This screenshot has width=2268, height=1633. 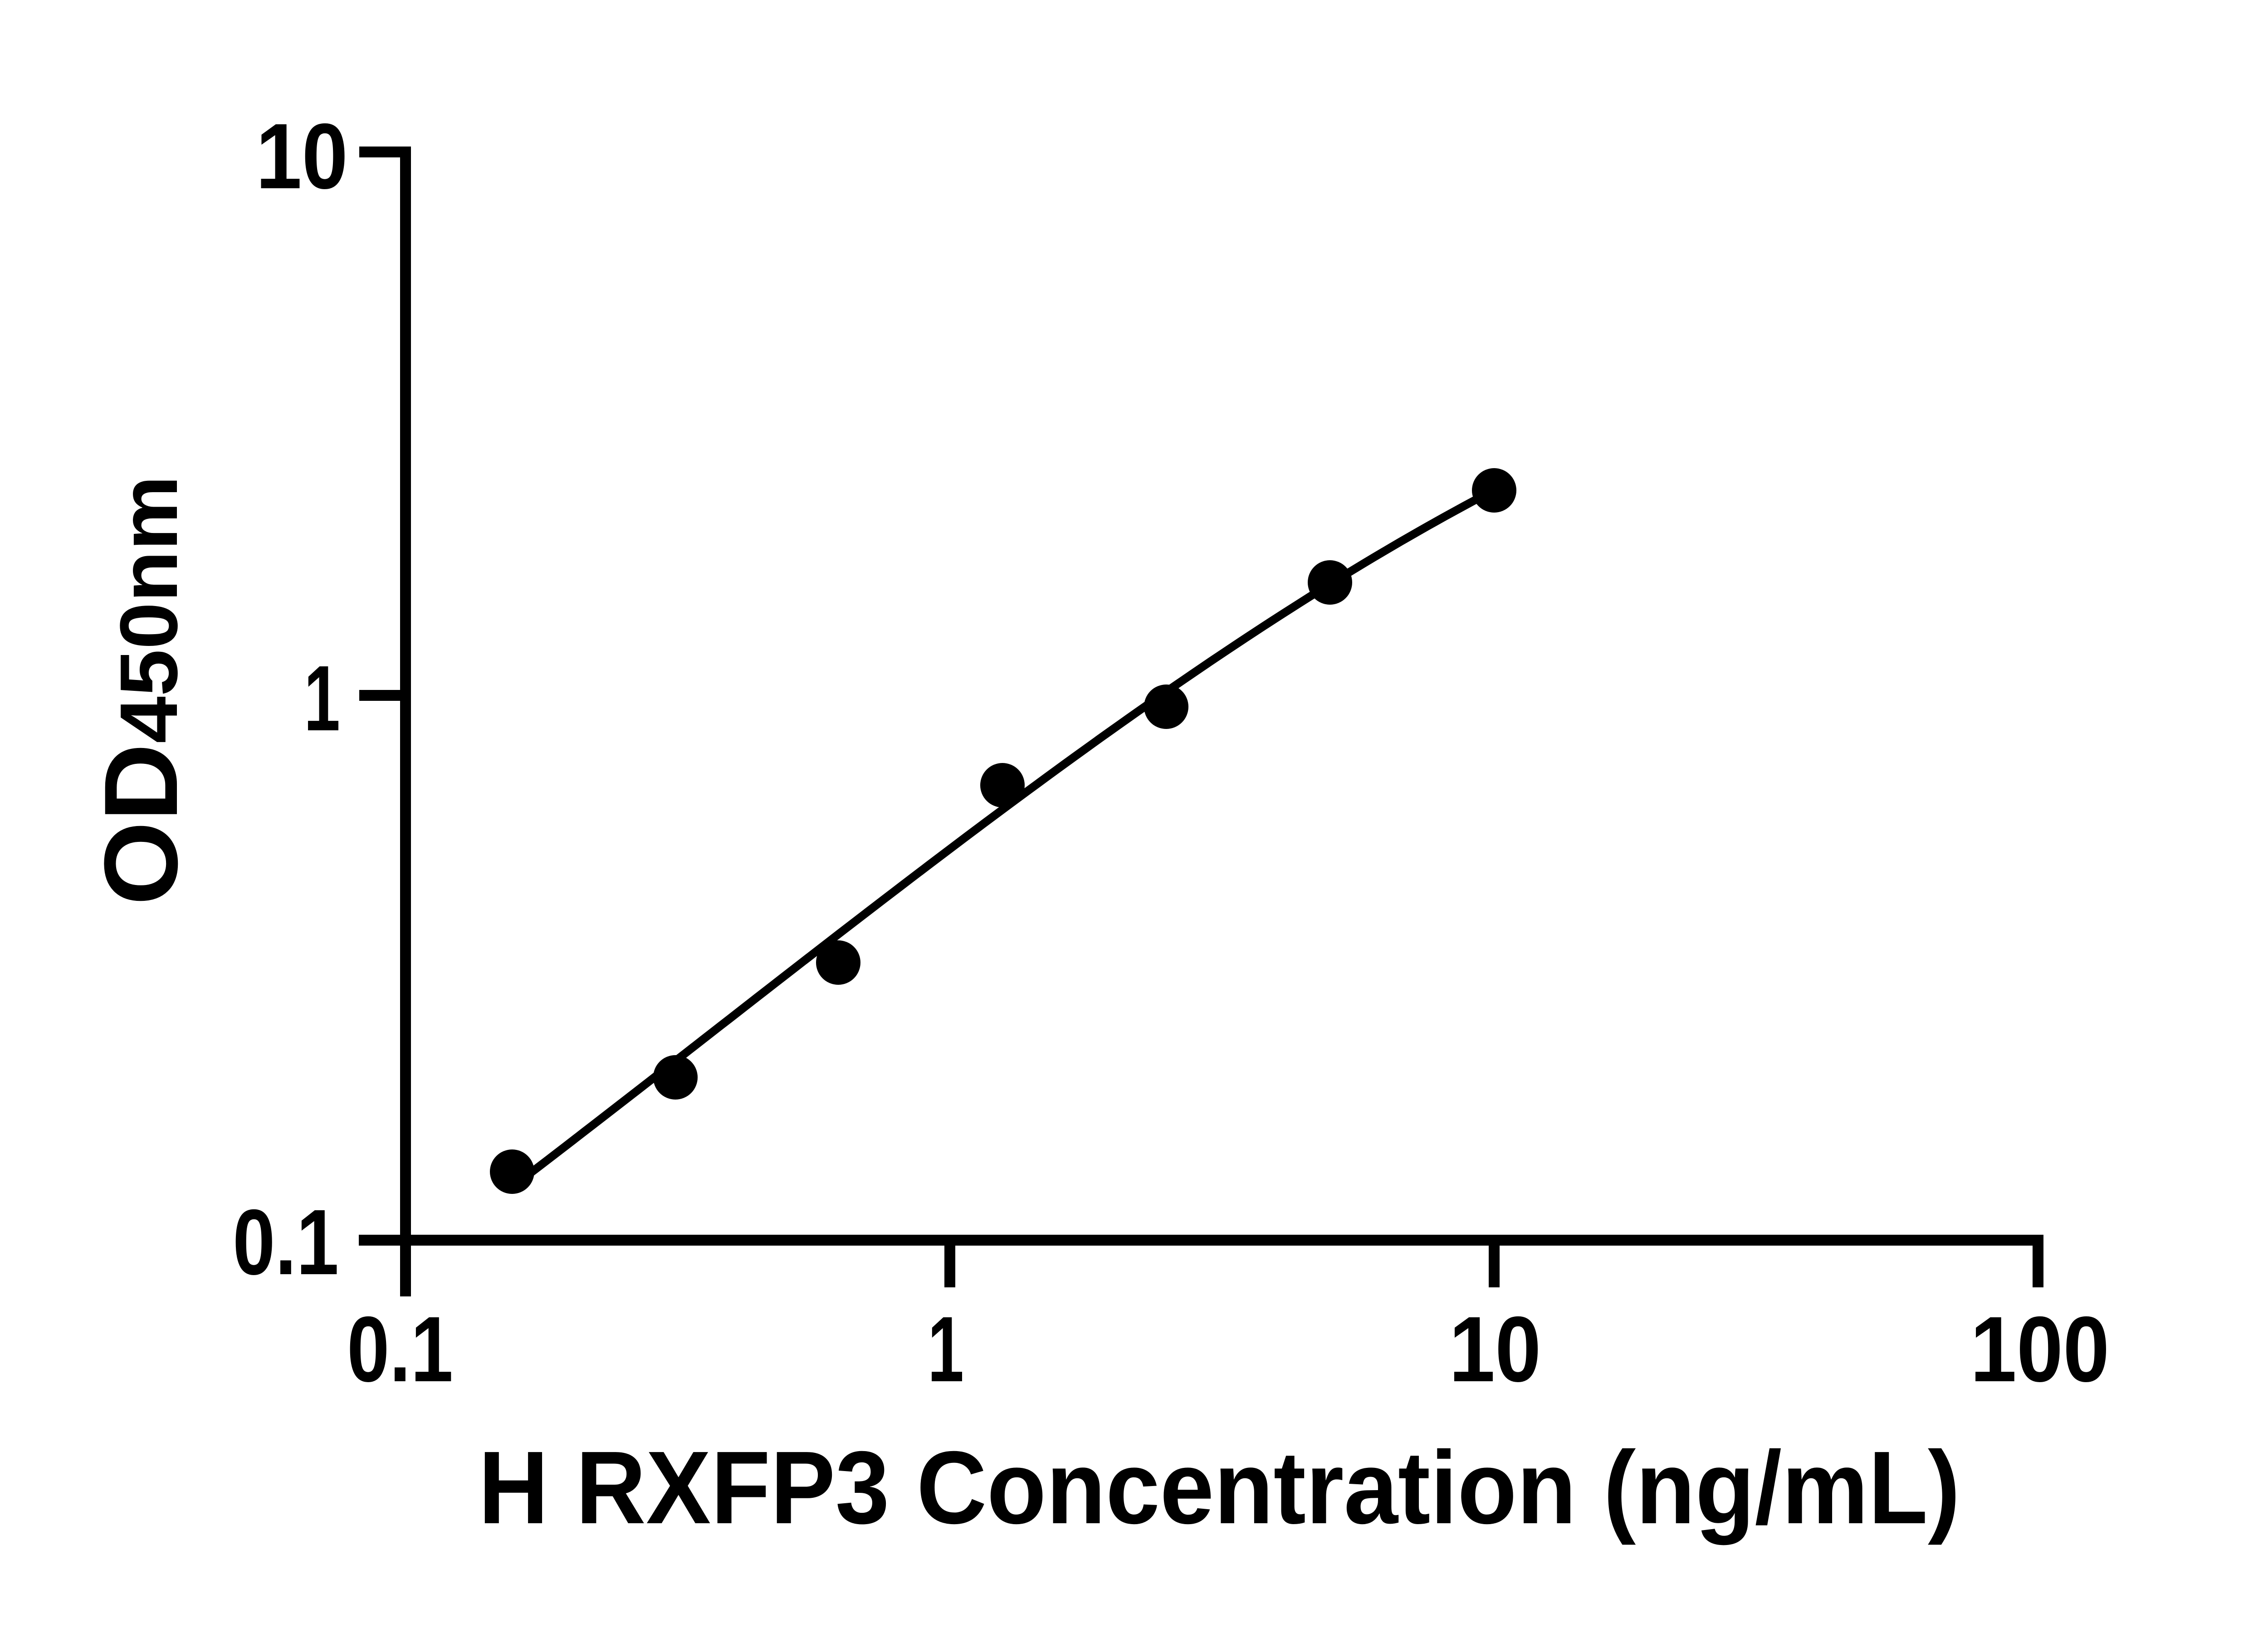 I want to click on svg-text: H RXFP3 Concentration (ng/mL), so click(x=1219, y=1487).